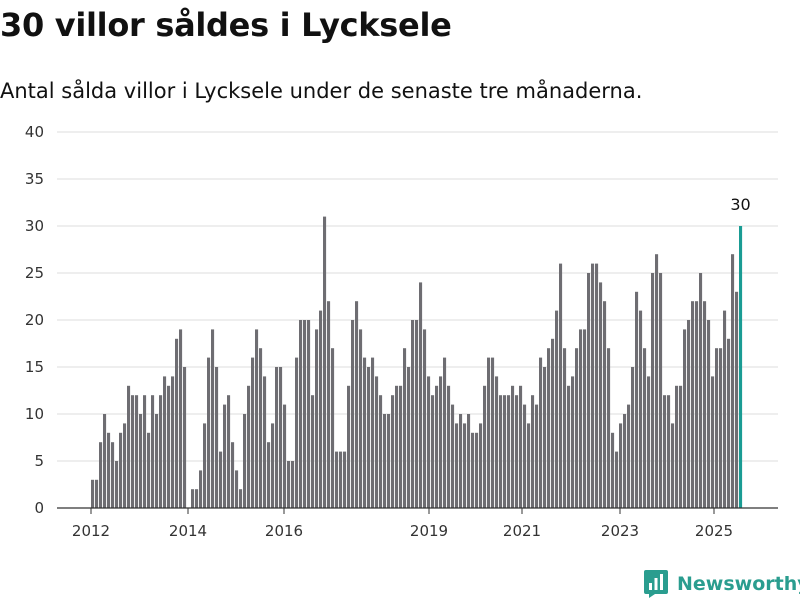 Image resolution: width=800 pixels, height=600 pixels. I want to click on y-tick-label: 35, so click(34, 179).